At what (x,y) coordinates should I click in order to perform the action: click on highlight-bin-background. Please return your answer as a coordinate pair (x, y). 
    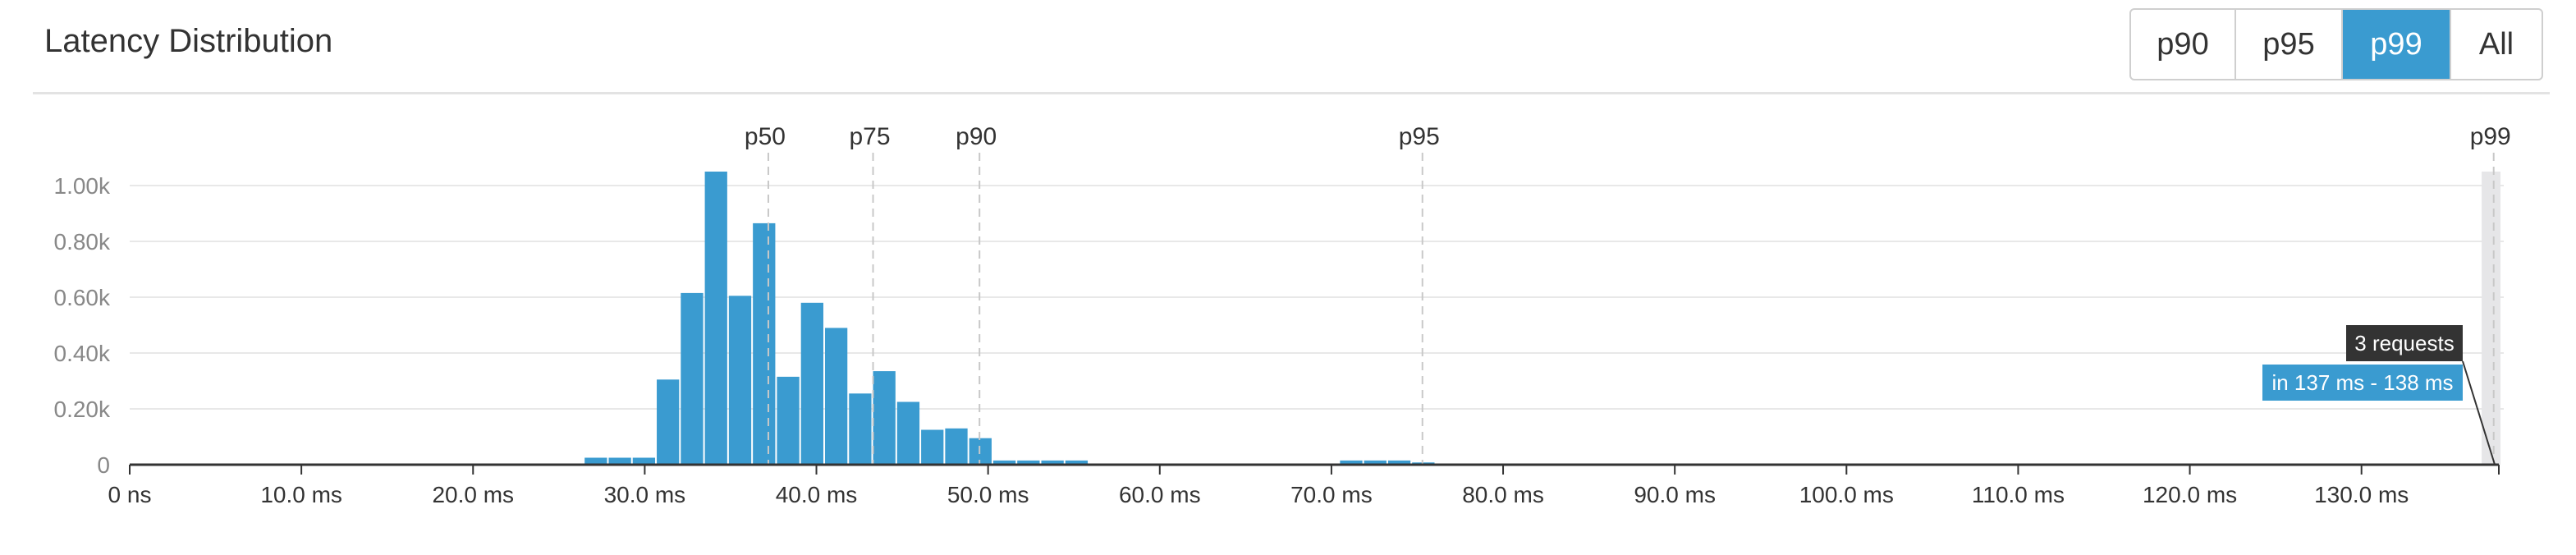
    Looking at the image, I should click on (2491, 318).